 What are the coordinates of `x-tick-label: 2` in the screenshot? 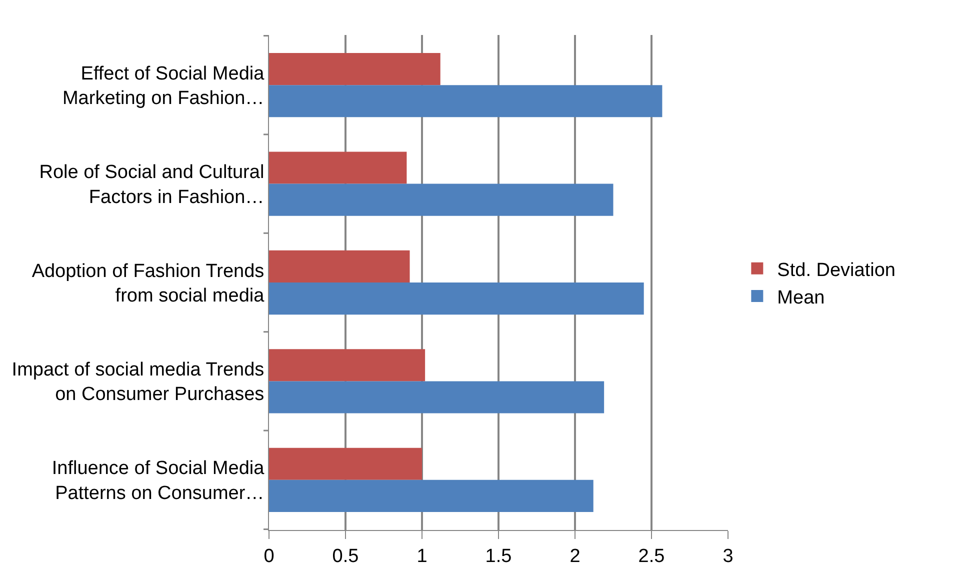 It's located at (575, 556).